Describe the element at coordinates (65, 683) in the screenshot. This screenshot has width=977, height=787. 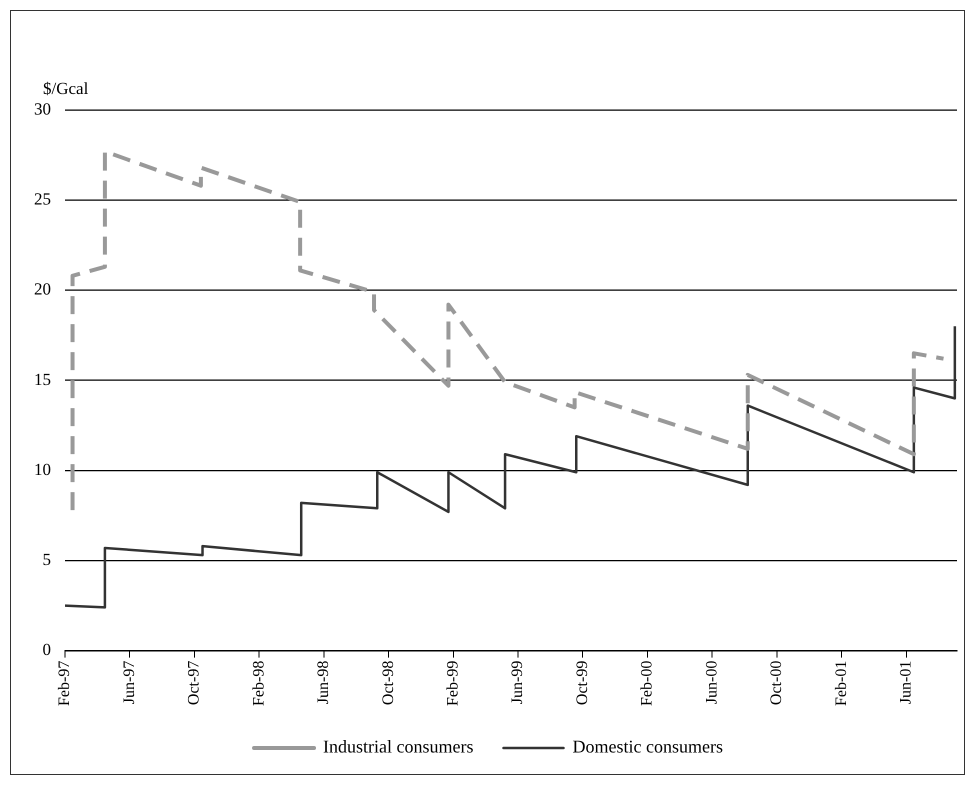
I see `x-tick-label: Feb-97` at that location.